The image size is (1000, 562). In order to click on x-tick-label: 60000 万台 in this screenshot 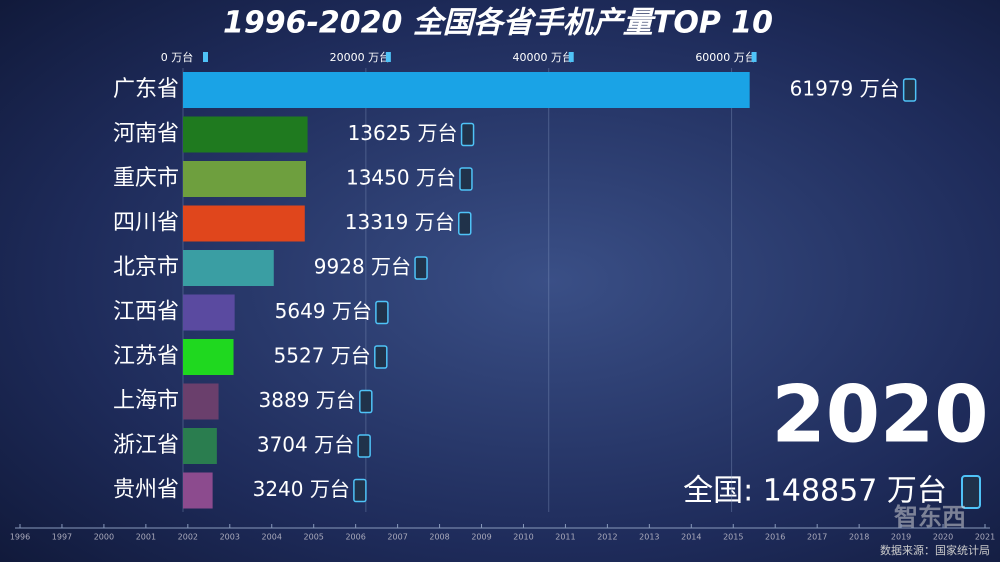, I will do `click(725, 57)`.